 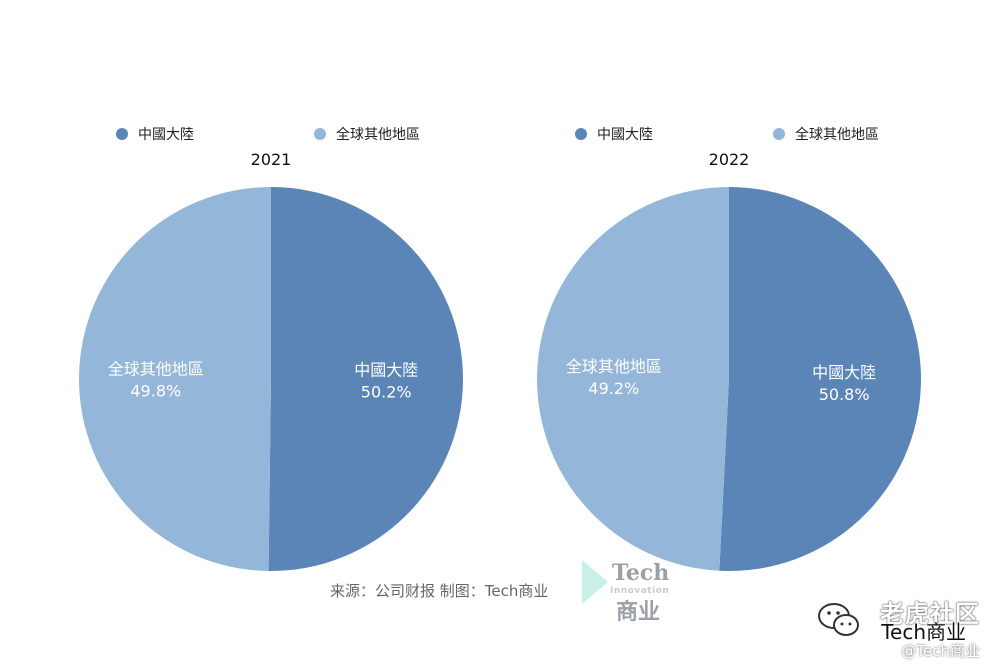 What do you see at coordinates (940, 651) in the screenshot?
I see `watermark-handle: @Tech商业` at bounding box center [940, 651].